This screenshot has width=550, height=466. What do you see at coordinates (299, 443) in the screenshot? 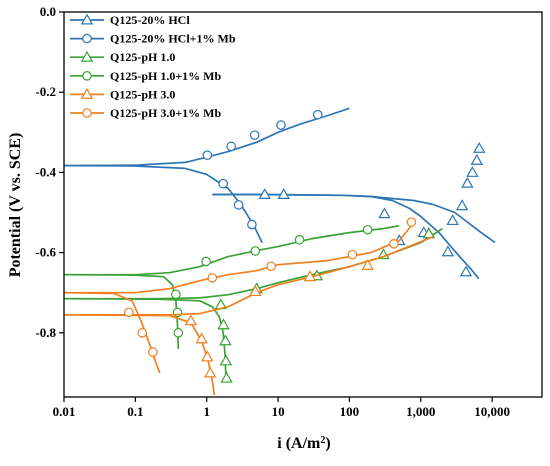
I see `x-axis-label-main: i (A/m` at bounding box center [299, 443].